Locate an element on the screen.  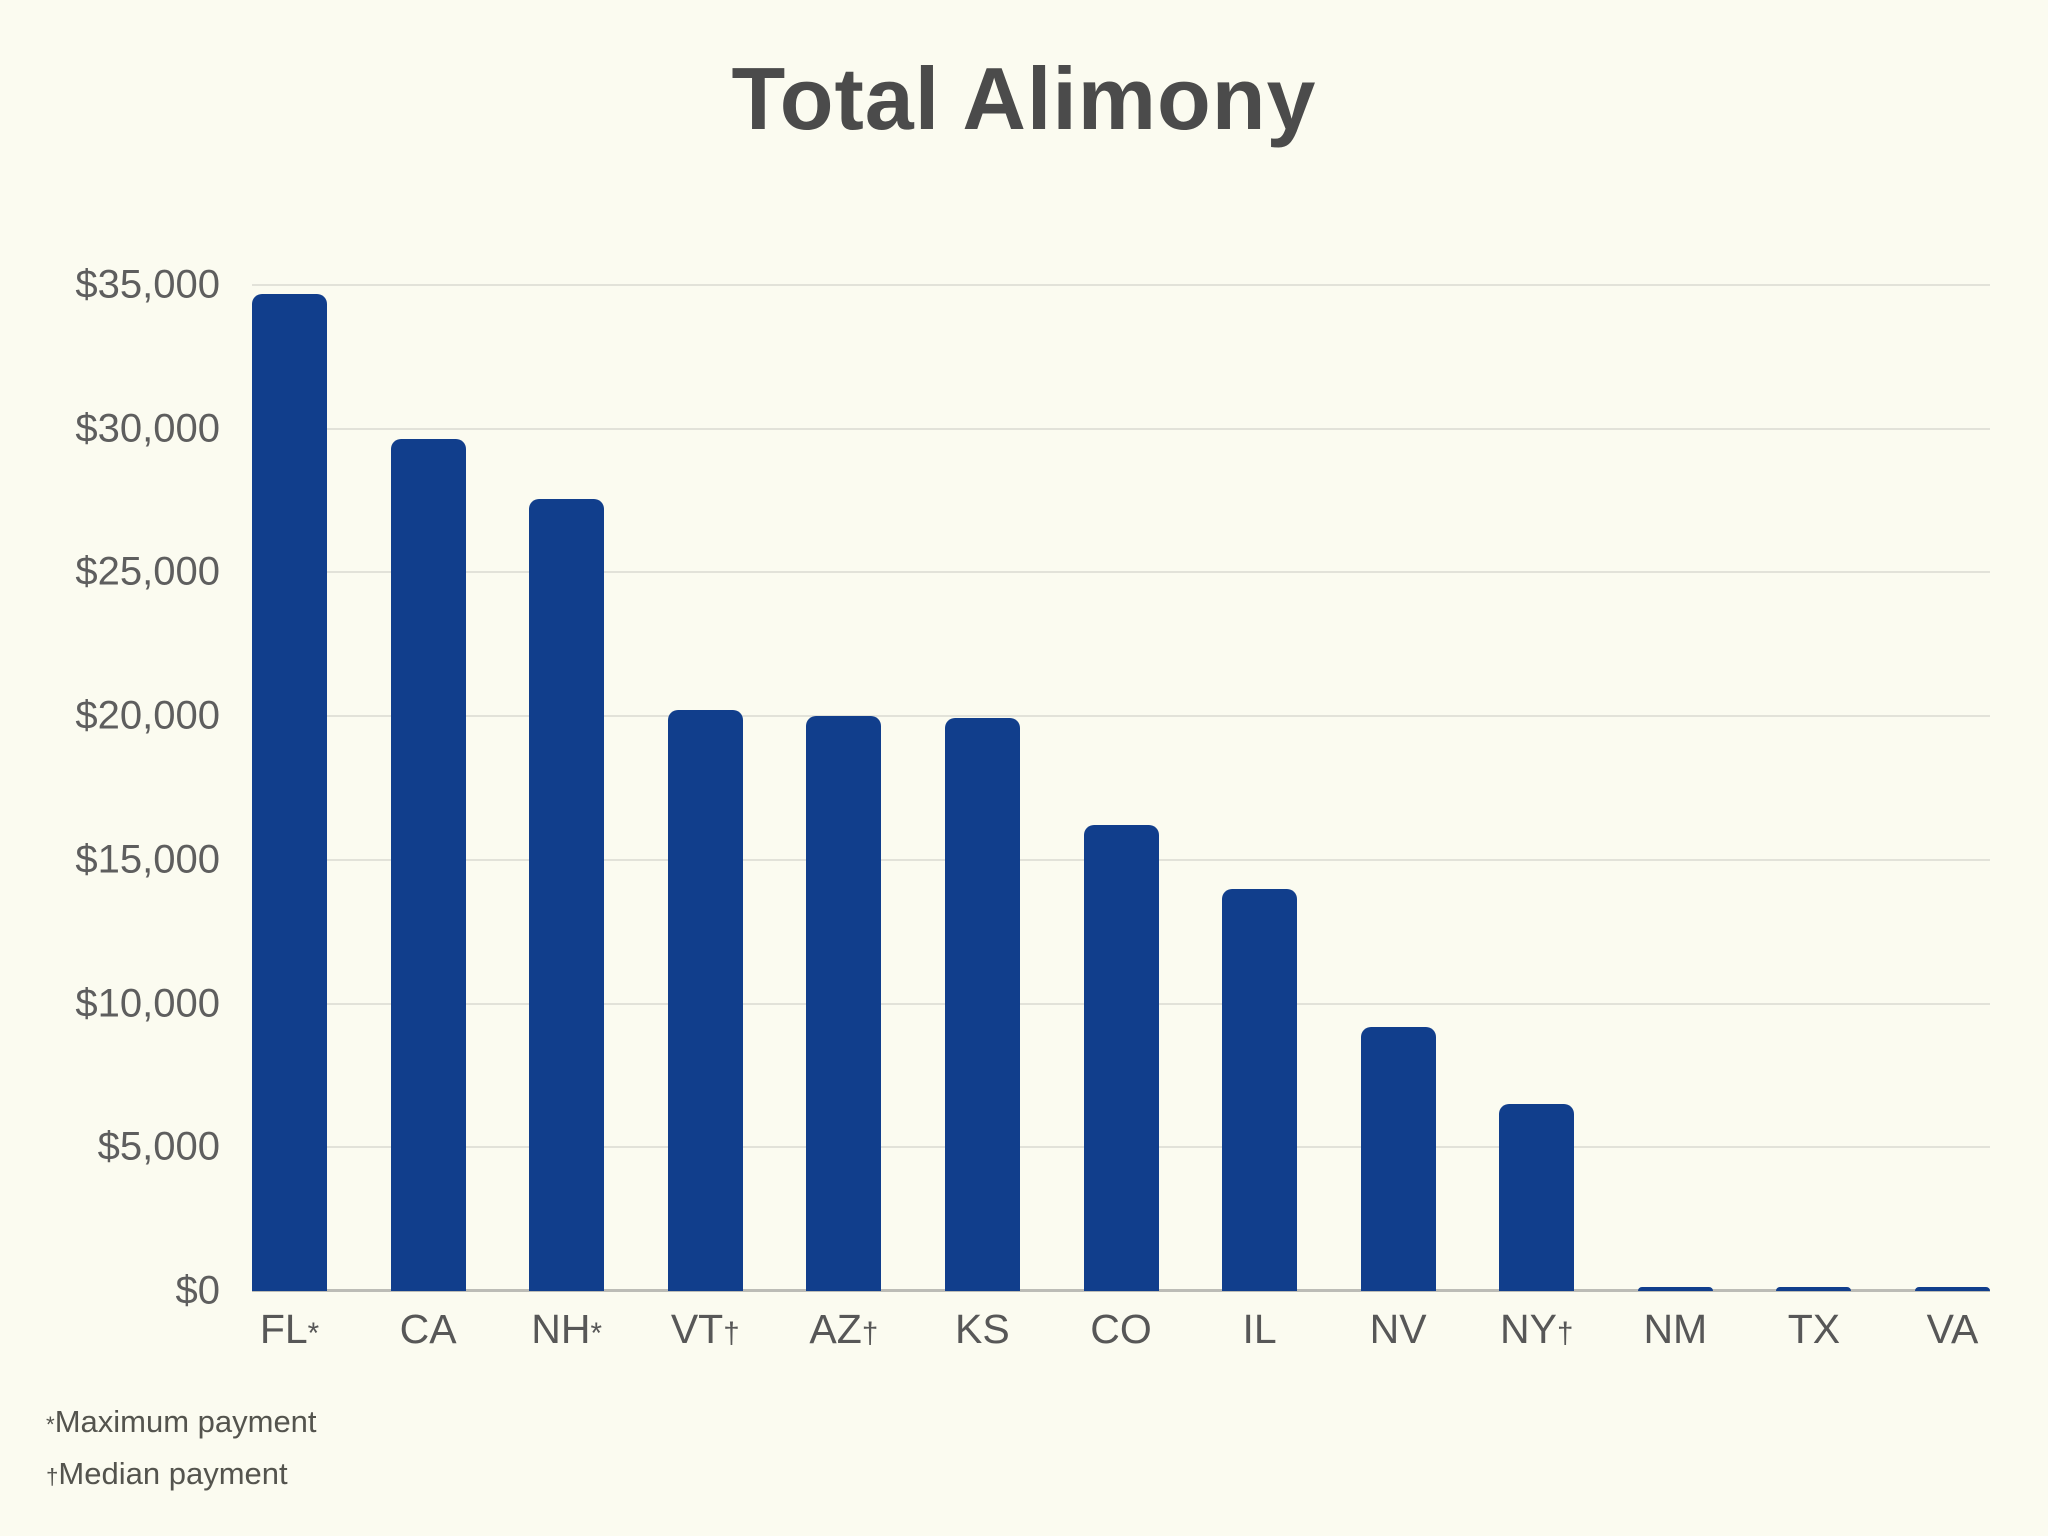
x-label-ca: CA is located at coordinates (428, 1329).